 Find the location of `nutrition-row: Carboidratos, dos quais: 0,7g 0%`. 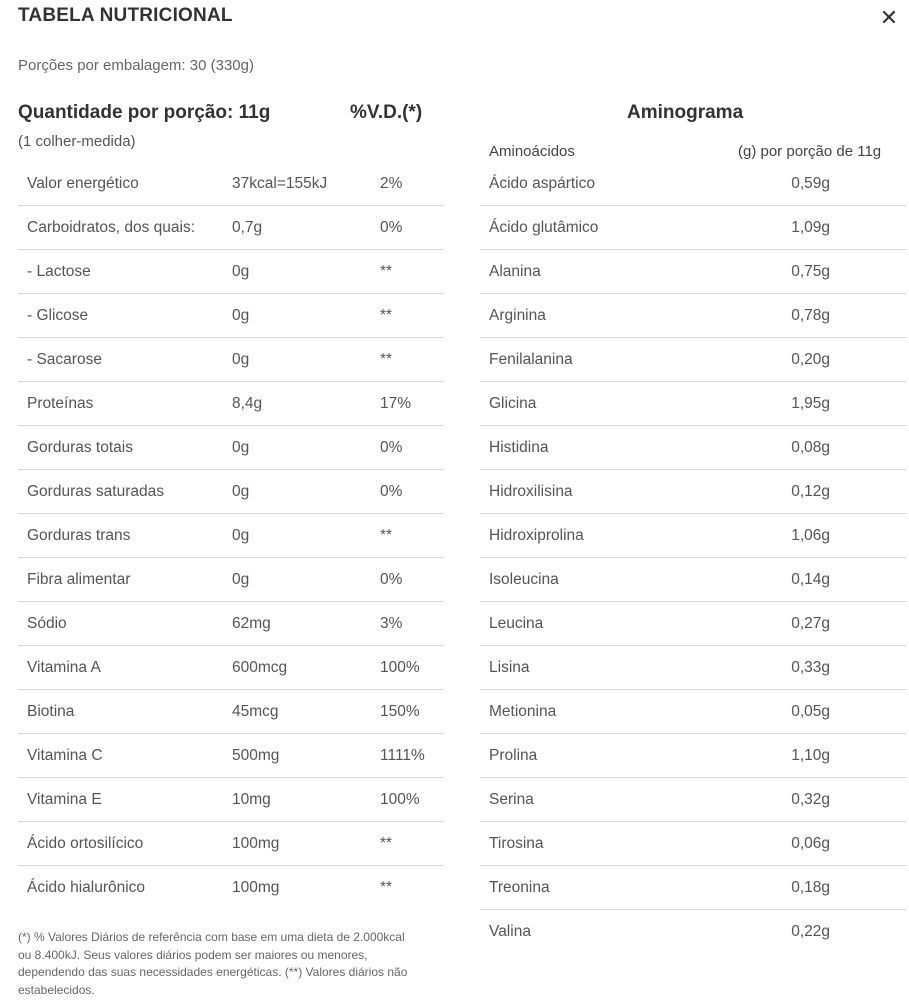

nutrition-row: Carboidratos, dos quais: 0,7g 0% is located at coordinates (231, 228).